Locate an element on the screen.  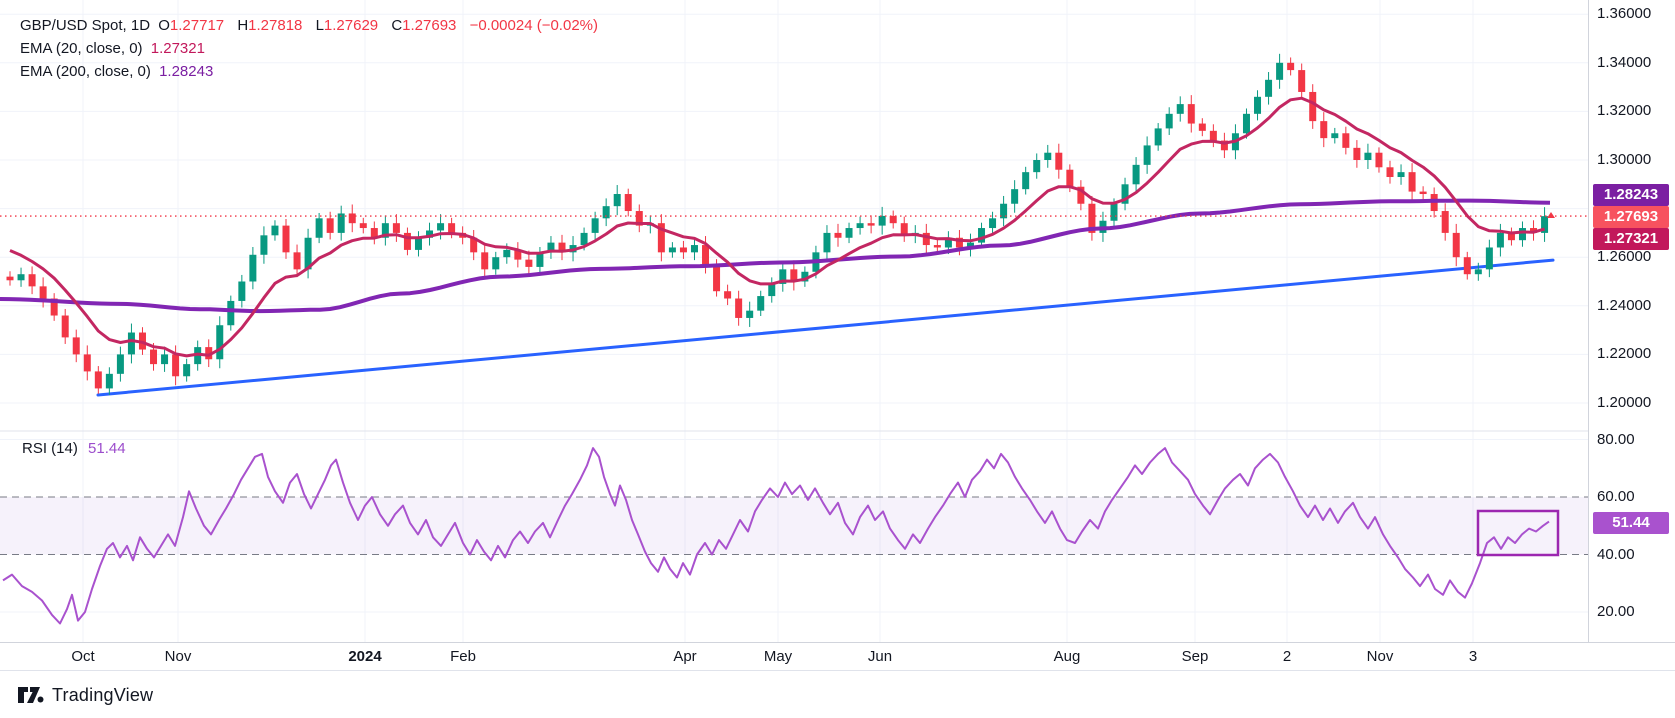
price-tick-label: 1.30000 is located at coordinates (1624, 159).